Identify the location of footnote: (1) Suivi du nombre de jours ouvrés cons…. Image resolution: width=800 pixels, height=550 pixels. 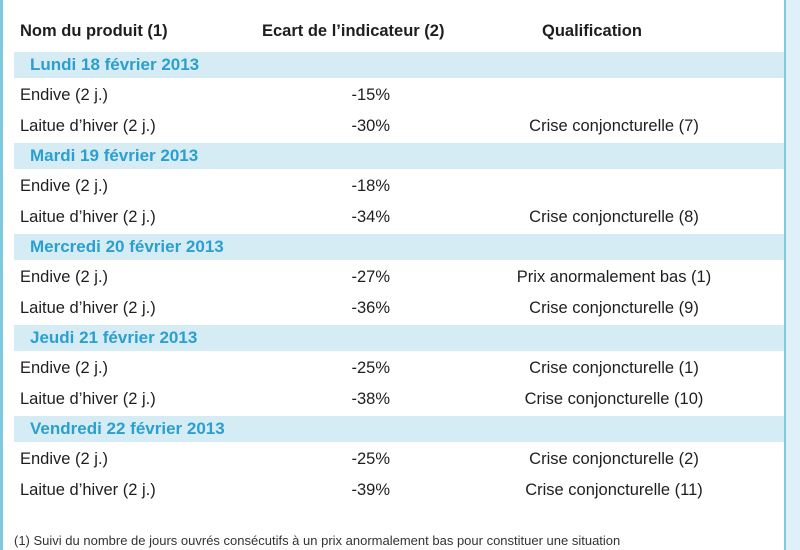
(317, 540).